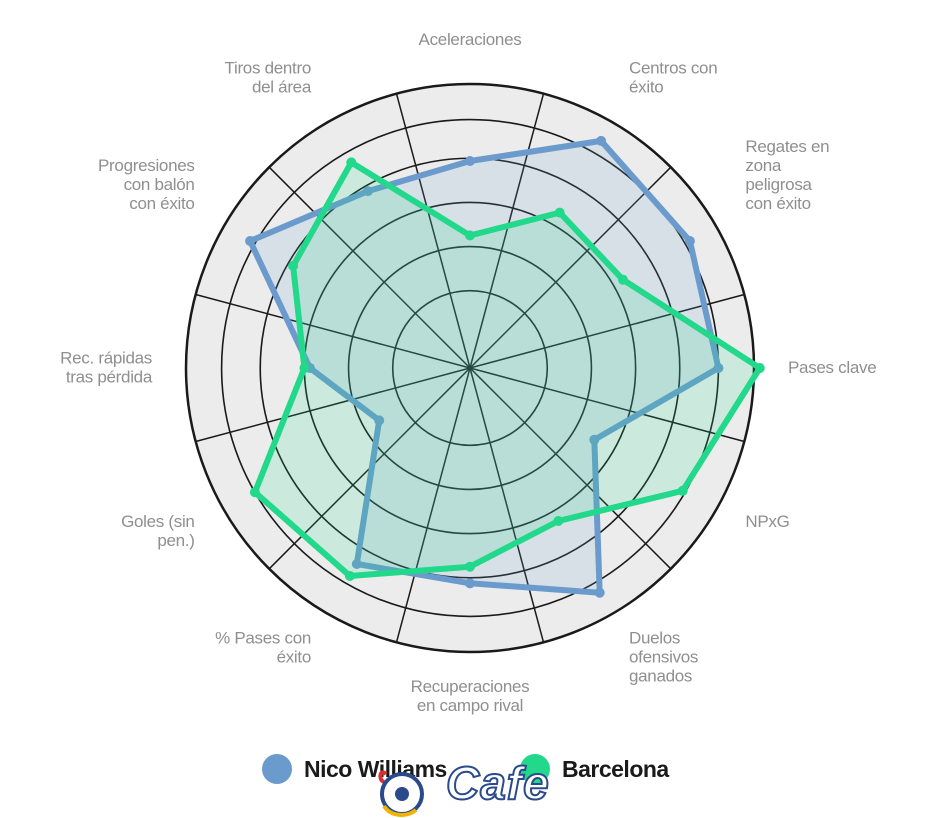 The image size is (940, 818). I want to click on axis-label-9: Goles (sin pen.), so click(158, 531).